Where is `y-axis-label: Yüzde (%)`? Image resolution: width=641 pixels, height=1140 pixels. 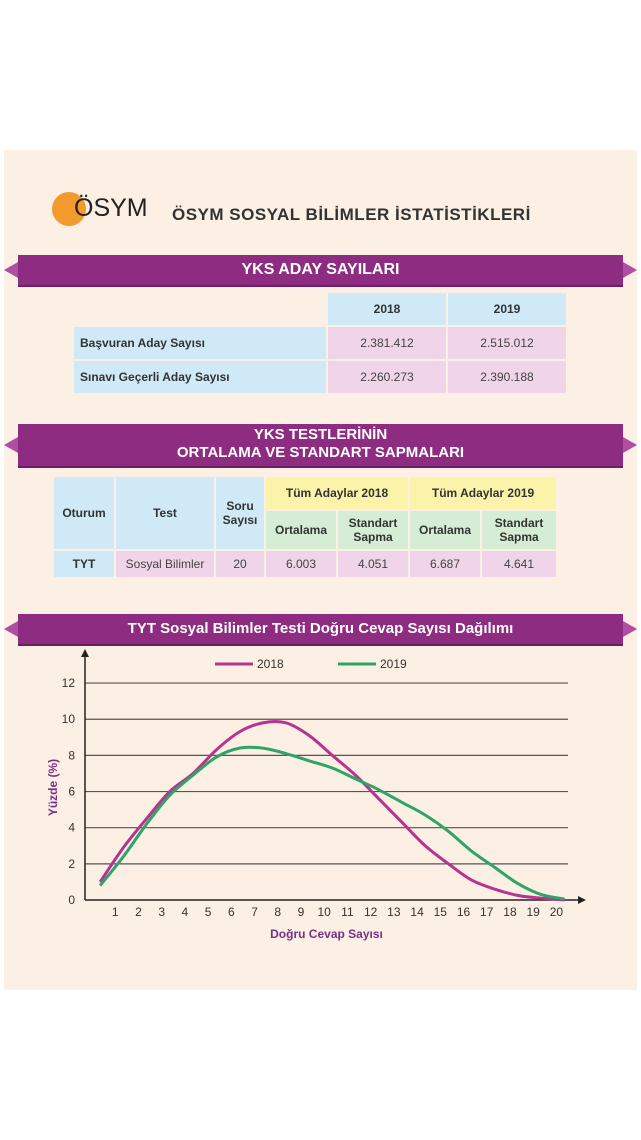
y-axis-label: Yüzde (%) is located at coordinates (53, 787).